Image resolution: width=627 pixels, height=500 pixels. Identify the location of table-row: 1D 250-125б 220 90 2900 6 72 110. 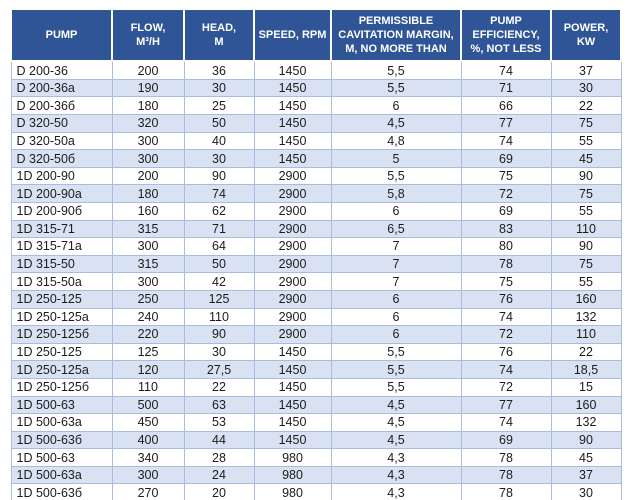
(316, 334).